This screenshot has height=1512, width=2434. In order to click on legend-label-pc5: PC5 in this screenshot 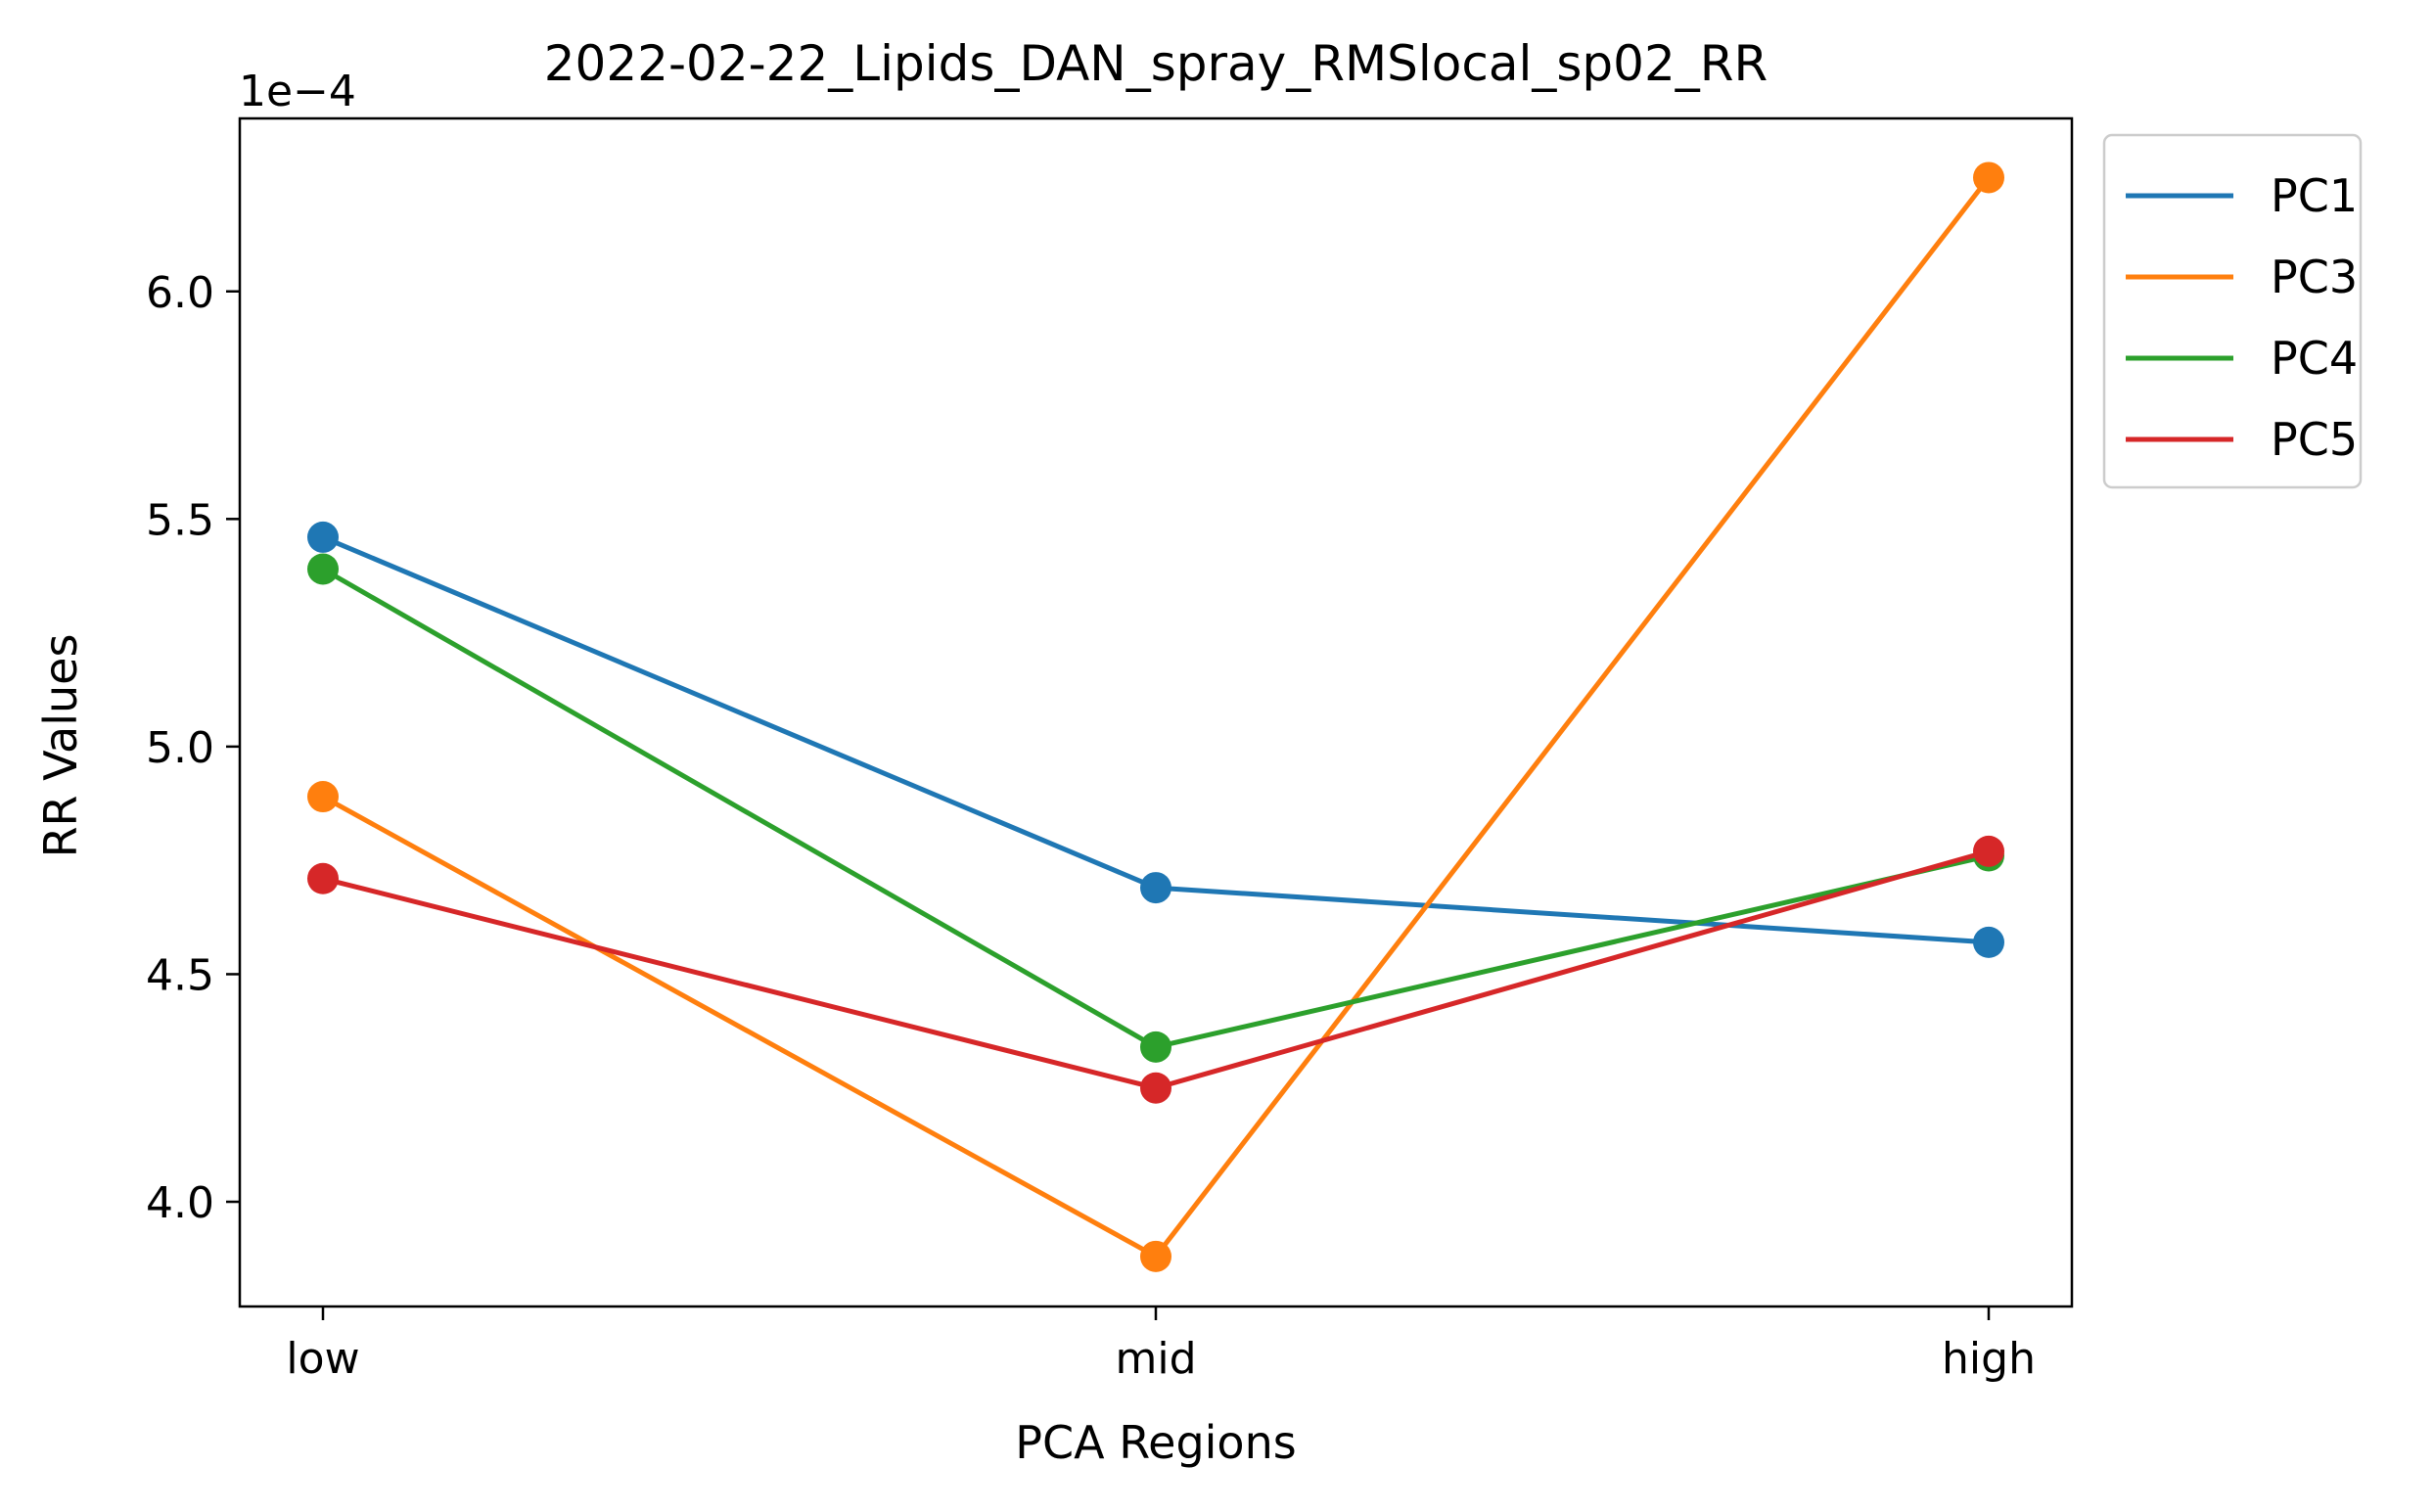, I will do `click(2314, 439)`.